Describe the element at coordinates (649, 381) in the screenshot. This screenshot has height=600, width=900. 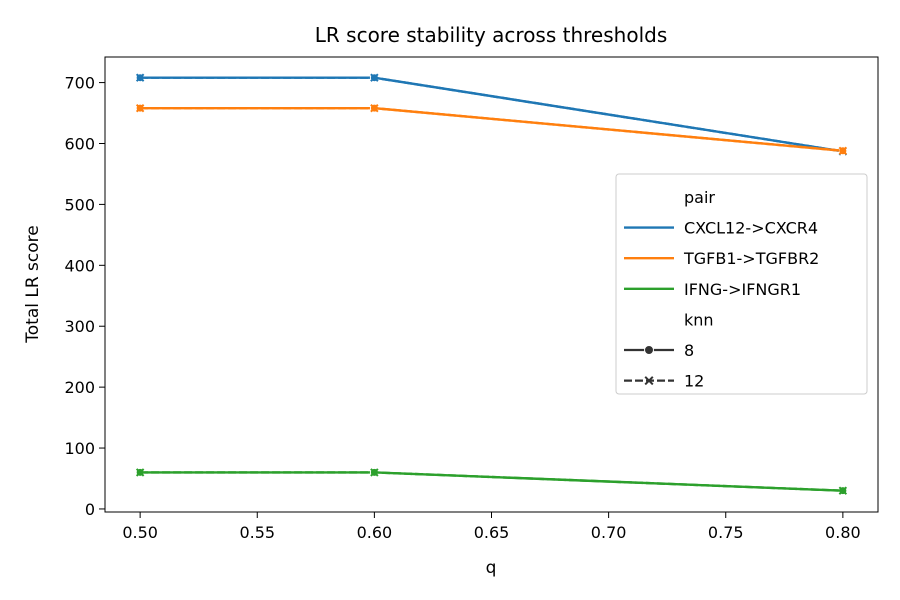
I see `legend-marker-x` at that location.